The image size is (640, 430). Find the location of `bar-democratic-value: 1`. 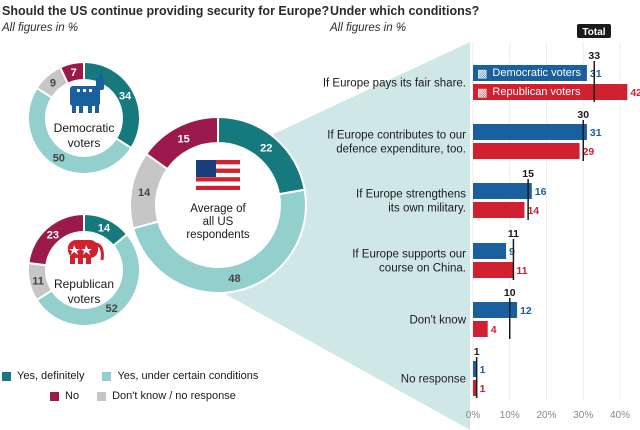

bar-democratic-value: 1 is located at coordinates (483, 370).